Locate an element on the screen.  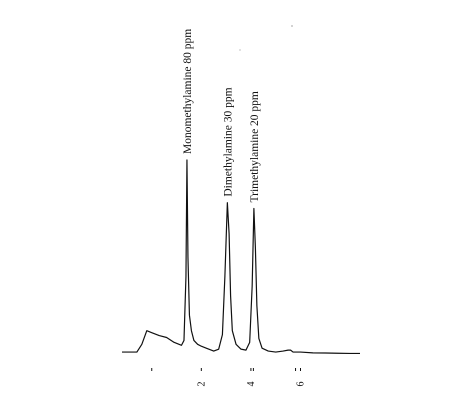
x-tick-label: 6 is located at coordinates (301, 384).